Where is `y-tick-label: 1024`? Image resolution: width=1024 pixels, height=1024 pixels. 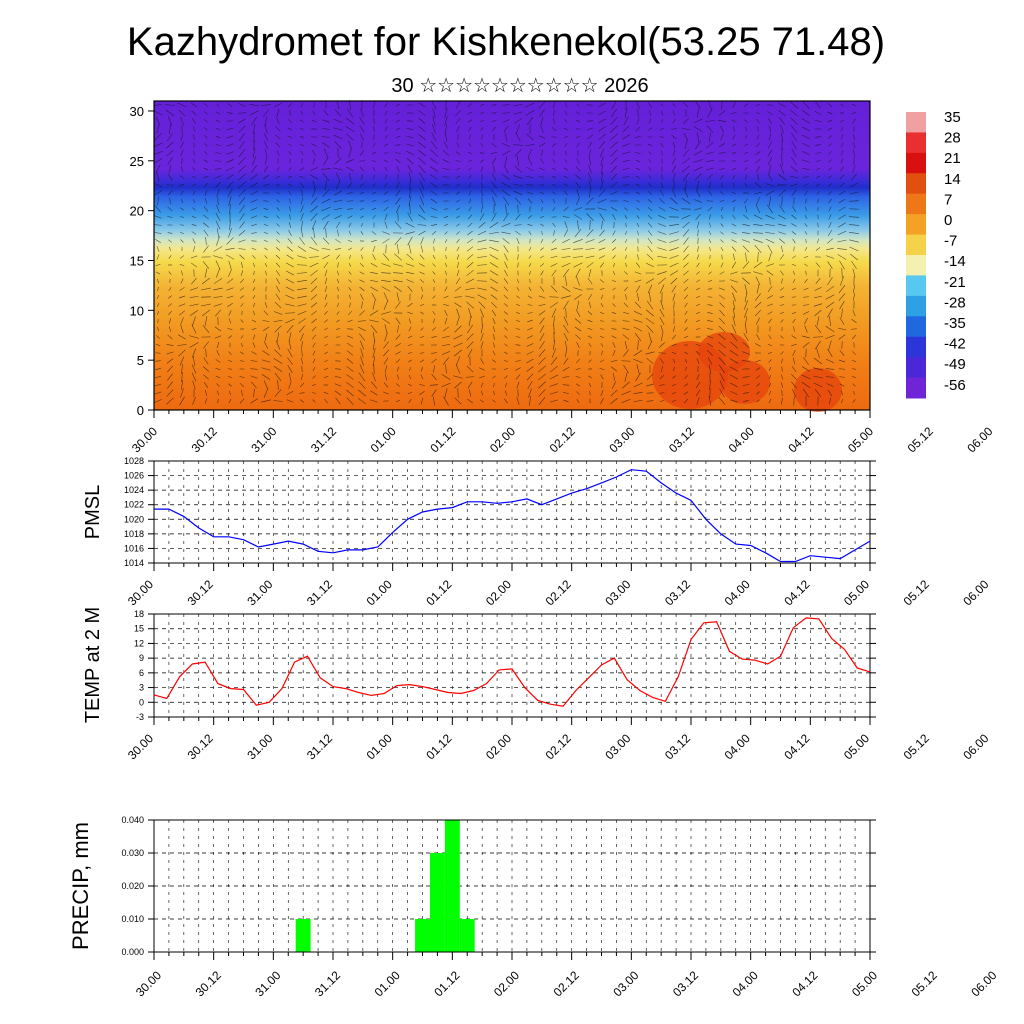 y-tick-label: 1024 is located at coordinates (134, 490).